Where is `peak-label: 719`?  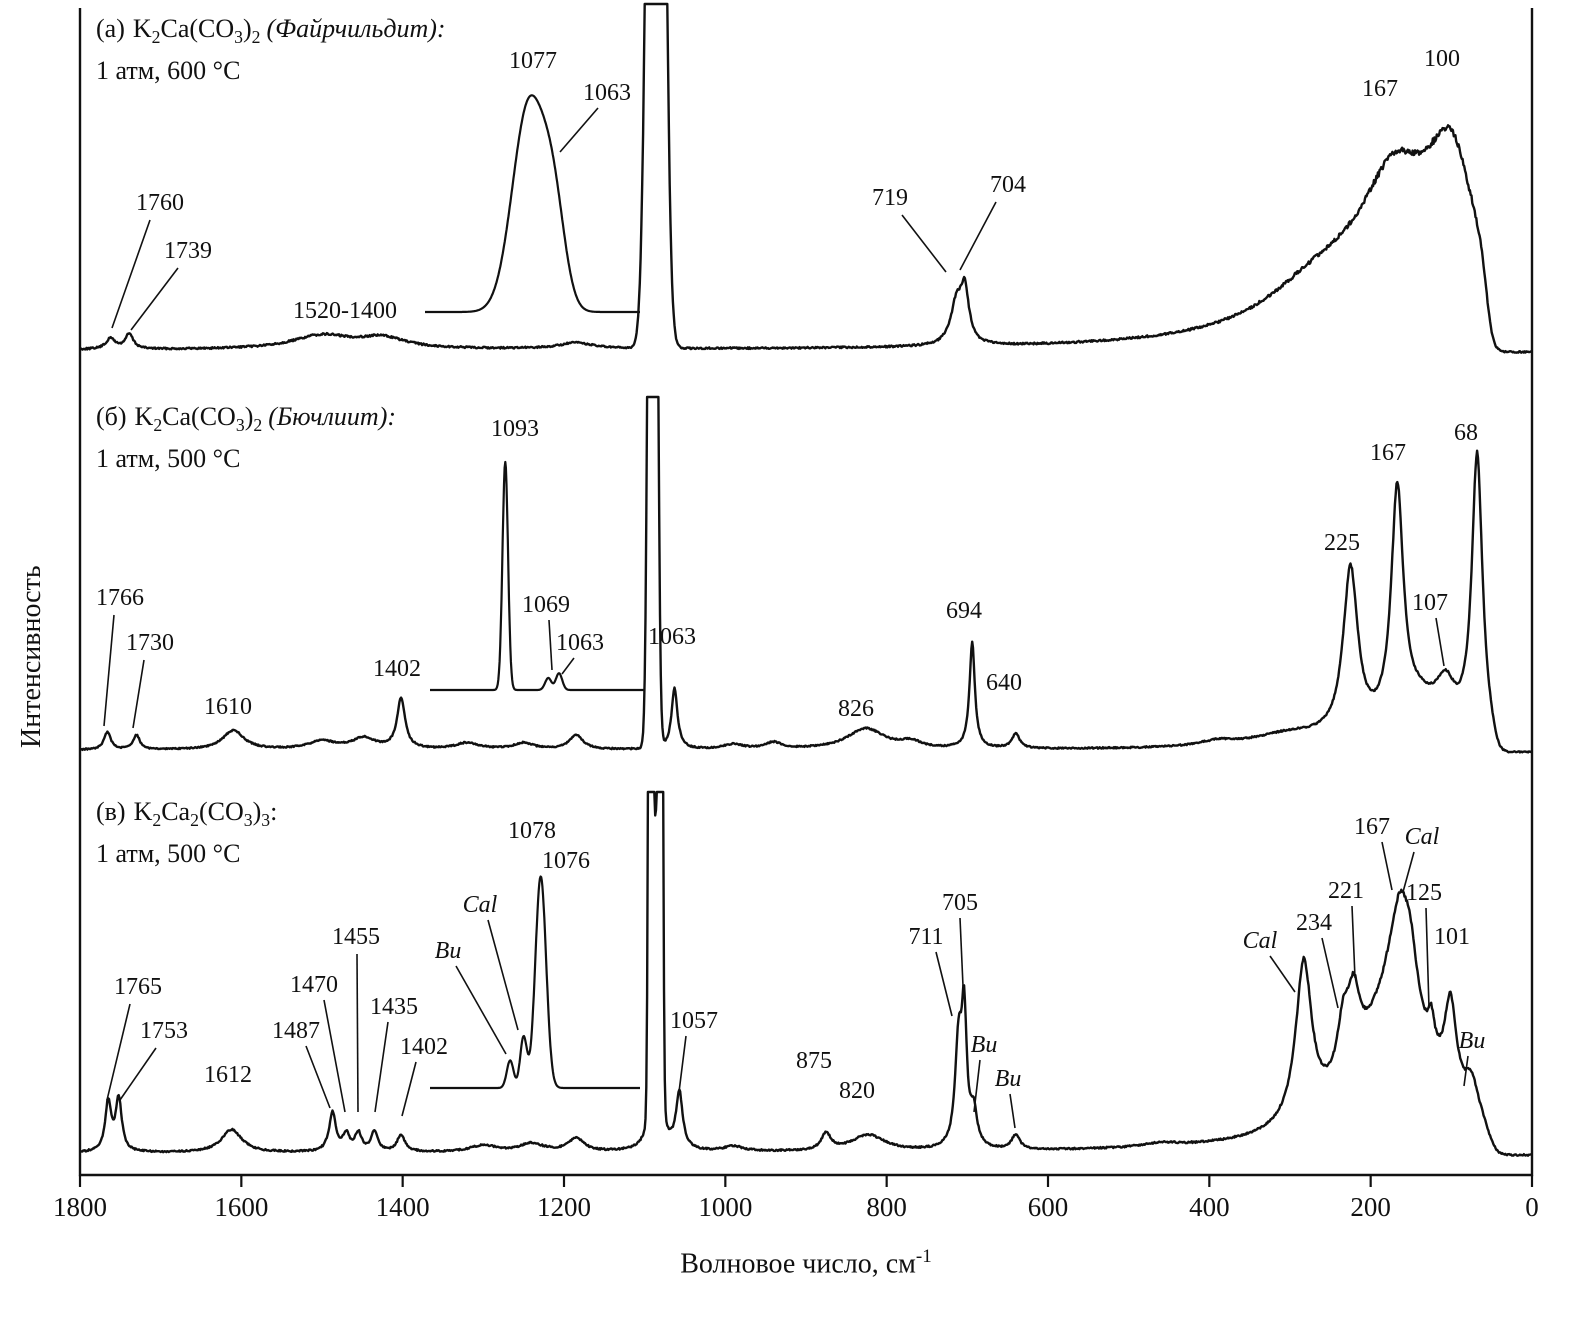 peak-label: 719 is located at coordinates (890, 198).